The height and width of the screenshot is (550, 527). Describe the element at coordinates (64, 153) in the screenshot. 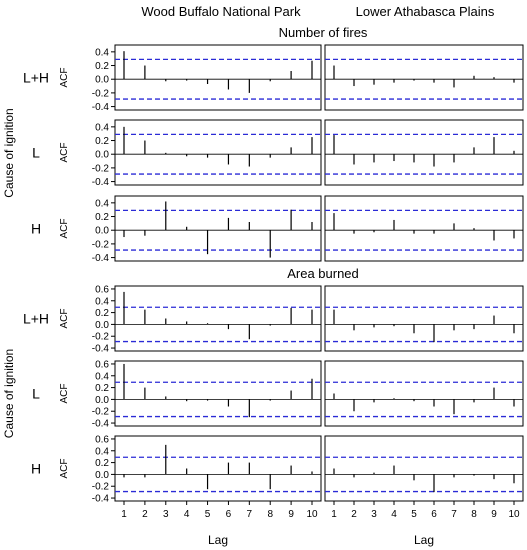

I see `panel-2-acf-axis-label: ACF` at that location.